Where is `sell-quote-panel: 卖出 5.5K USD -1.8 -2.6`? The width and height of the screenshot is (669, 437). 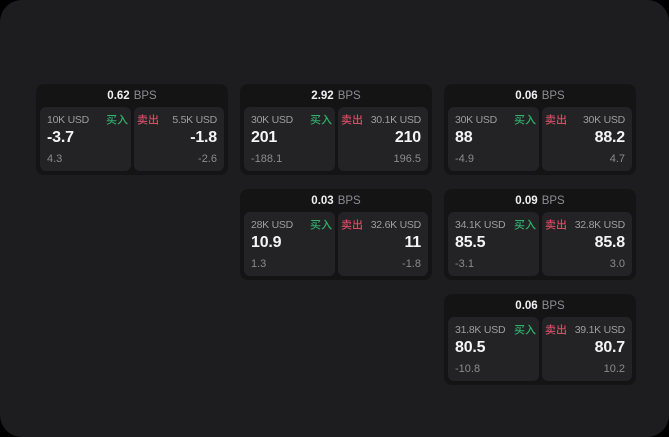
sell-quote-panel: 卖出 5.5K USD -1.8 -2.6 is located at coordinates (178, 139).